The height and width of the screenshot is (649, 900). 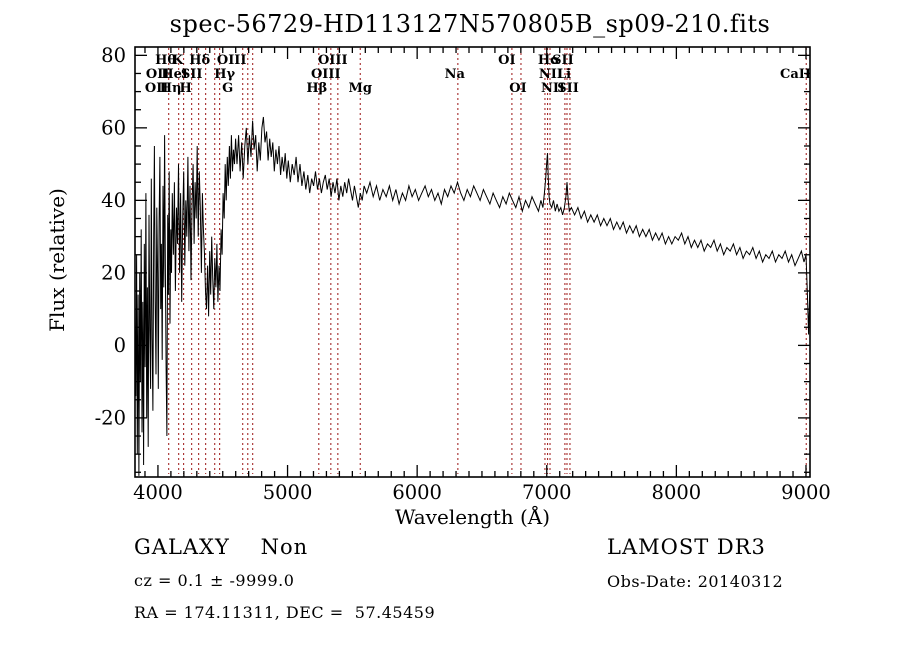 What do you see at coordinates (110, 417) in the screenshot?
I see `y-axis-tick-label: -20` at bounding box center [110, 417].